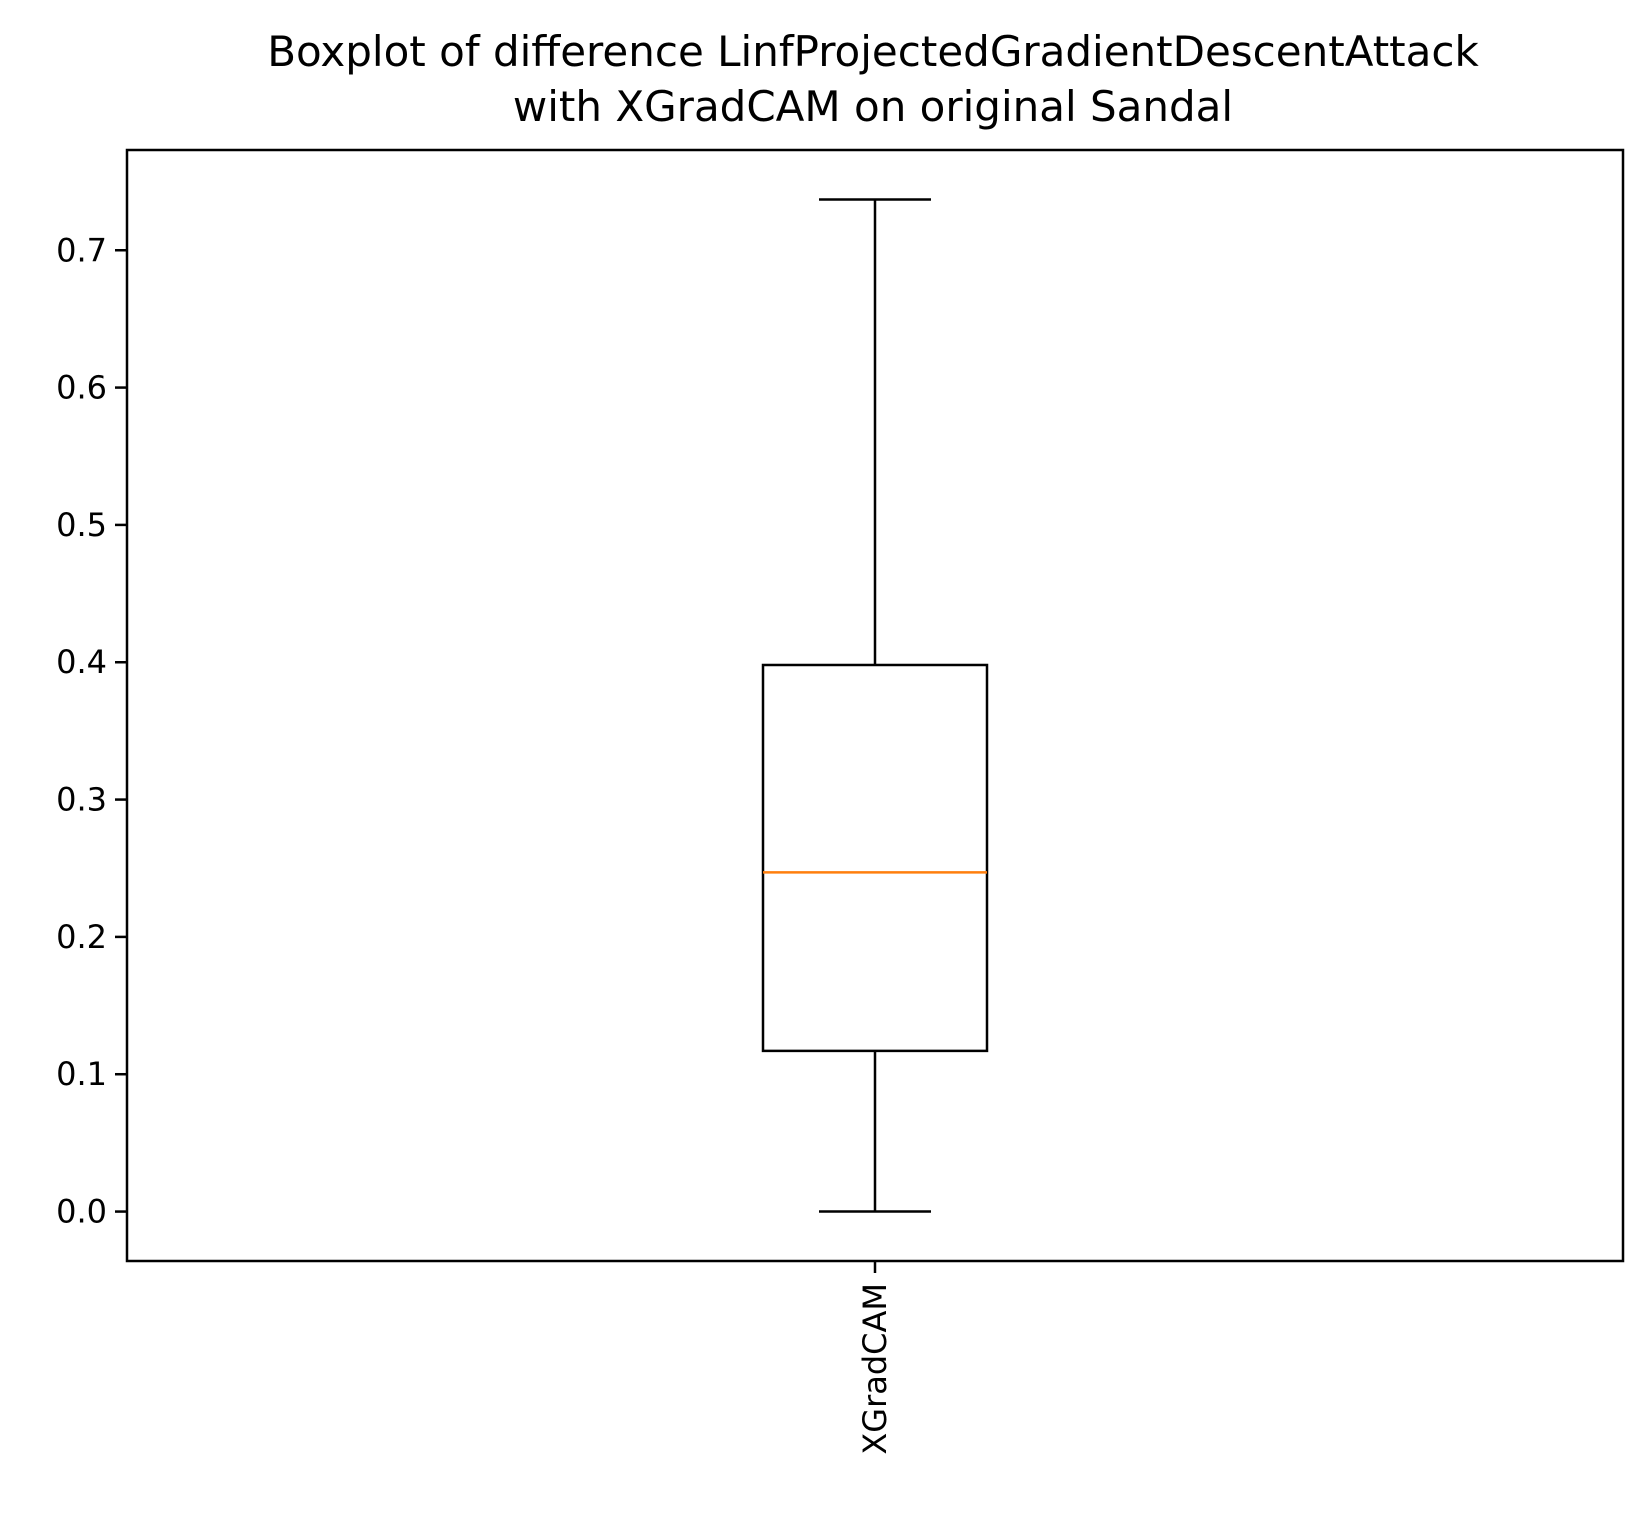 Image resolution: width=1643 pixels, height=1539 pixels. I want to click on chart-title-line-2: with XGradCAM on original Sandal, so click(873, 106).